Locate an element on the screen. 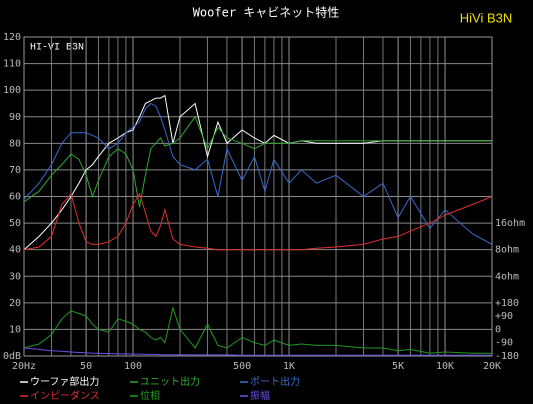 The width and height of the screenshot is (533, 404). legend-label: 位相 is located at coordinates (150, 395).